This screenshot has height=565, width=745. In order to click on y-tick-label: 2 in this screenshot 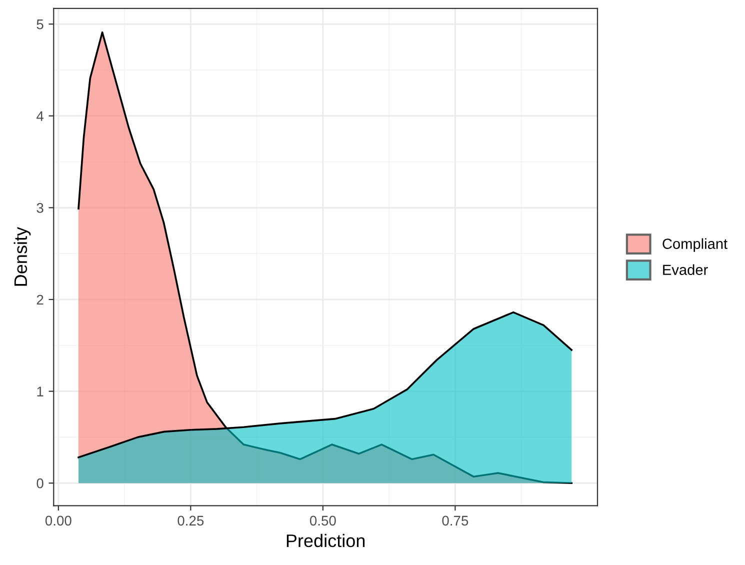, I will do `click(40, 299)`.